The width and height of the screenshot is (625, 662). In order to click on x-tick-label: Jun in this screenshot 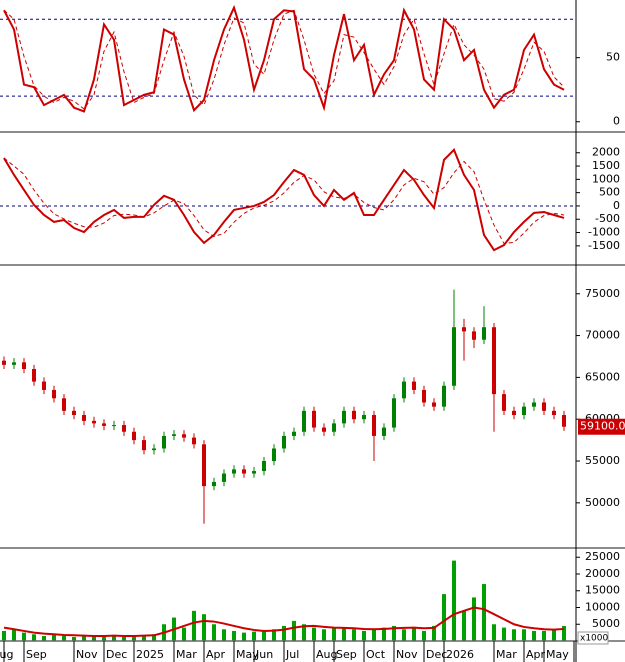, I will do `click(264, 654)`.